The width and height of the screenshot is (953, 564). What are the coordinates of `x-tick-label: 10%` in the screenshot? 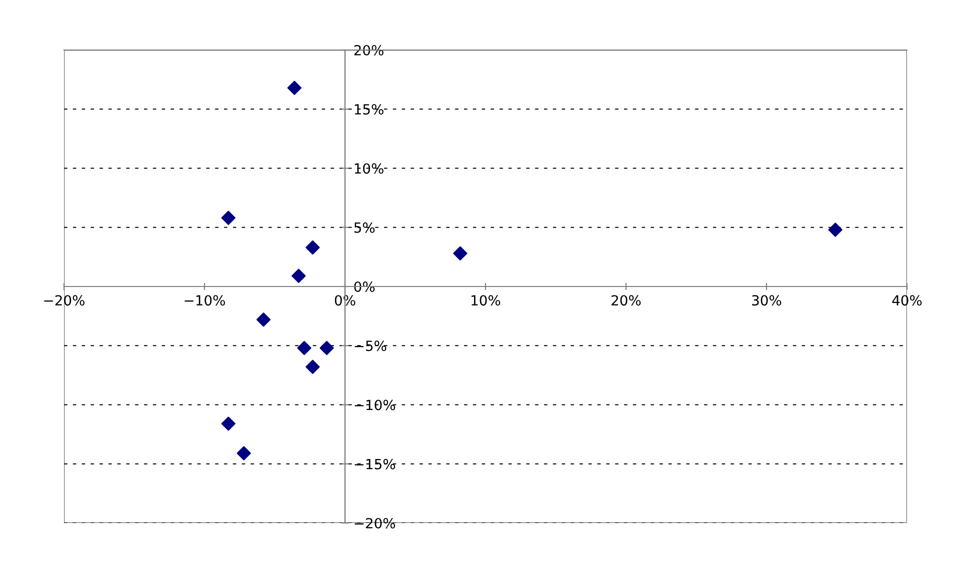 It's located at (486, 300).